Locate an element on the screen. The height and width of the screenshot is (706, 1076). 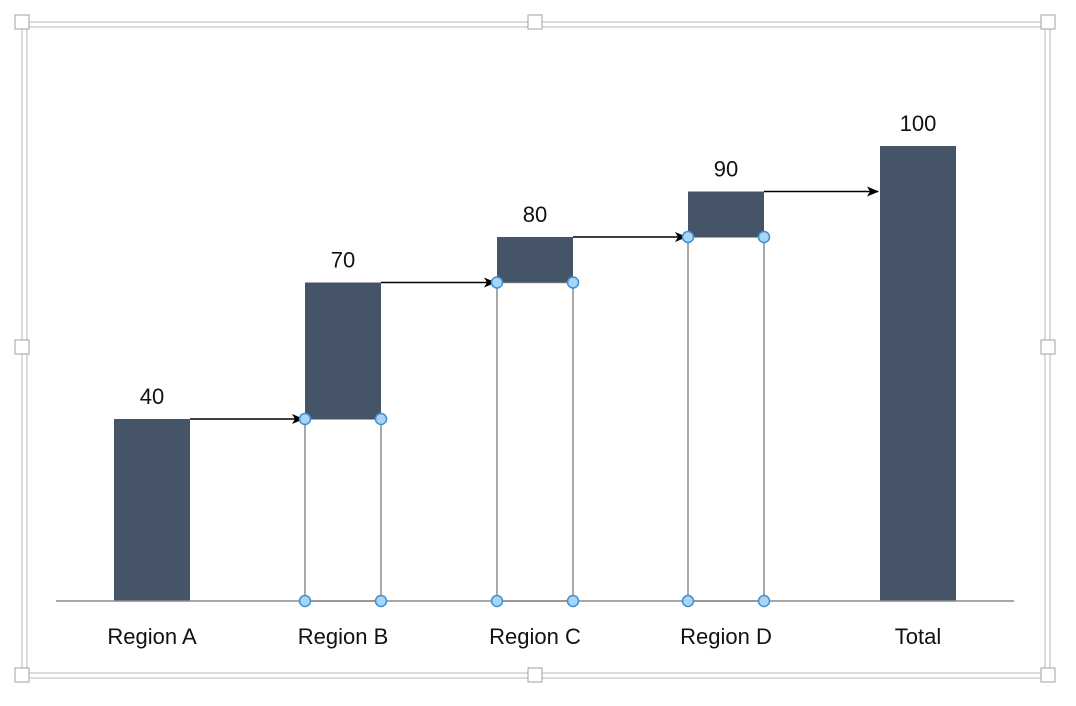
resize-handle-bottom-right is located at coordinates (1048, 675).